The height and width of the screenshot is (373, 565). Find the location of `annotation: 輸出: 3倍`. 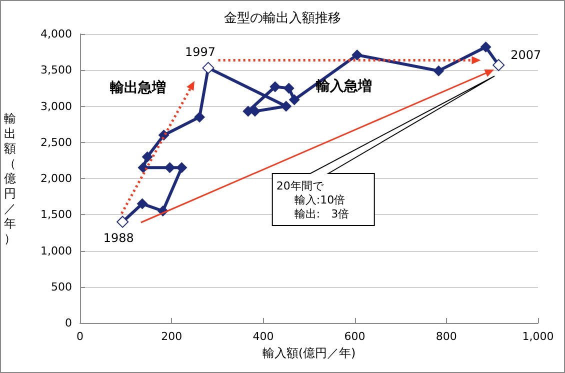

annotation: 輸出: 3倍 is located at coordinates (322, 213).